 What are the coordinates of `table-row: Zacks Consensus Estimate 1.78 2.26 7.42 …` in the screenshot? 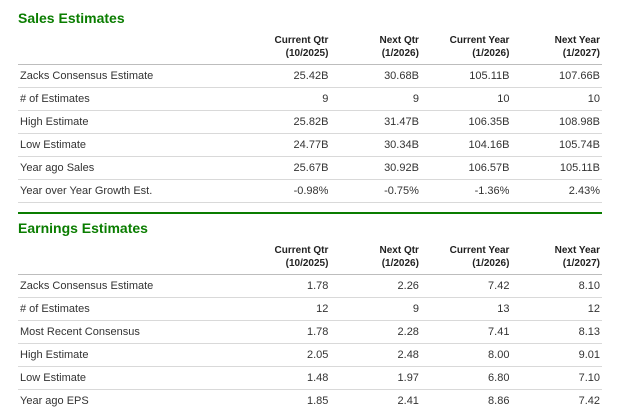 It's located at (310, 286).